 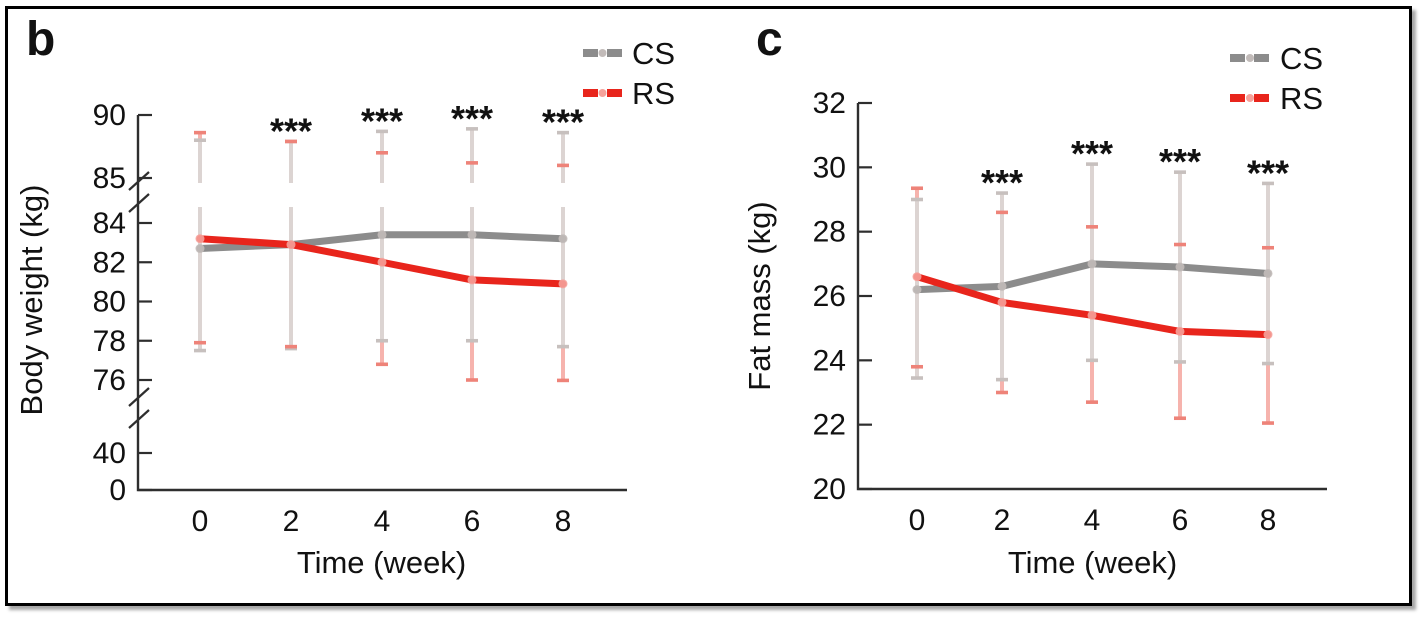 I want to click on y-tick-label: 80, so click(x=109, y=302).